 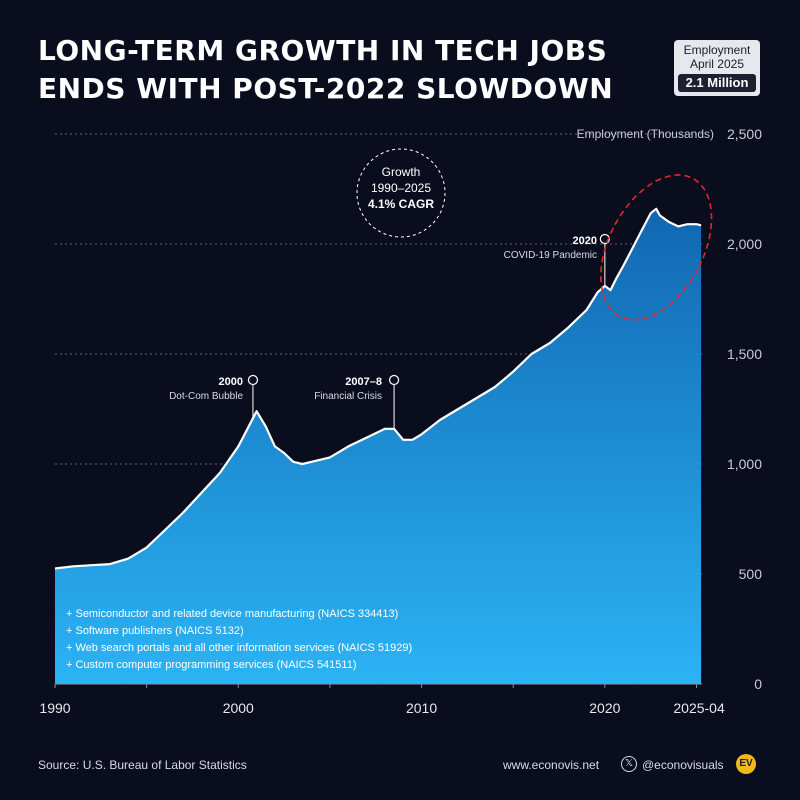 I want to click on y-tick-label: 1,500, so click(x=744, y=354).